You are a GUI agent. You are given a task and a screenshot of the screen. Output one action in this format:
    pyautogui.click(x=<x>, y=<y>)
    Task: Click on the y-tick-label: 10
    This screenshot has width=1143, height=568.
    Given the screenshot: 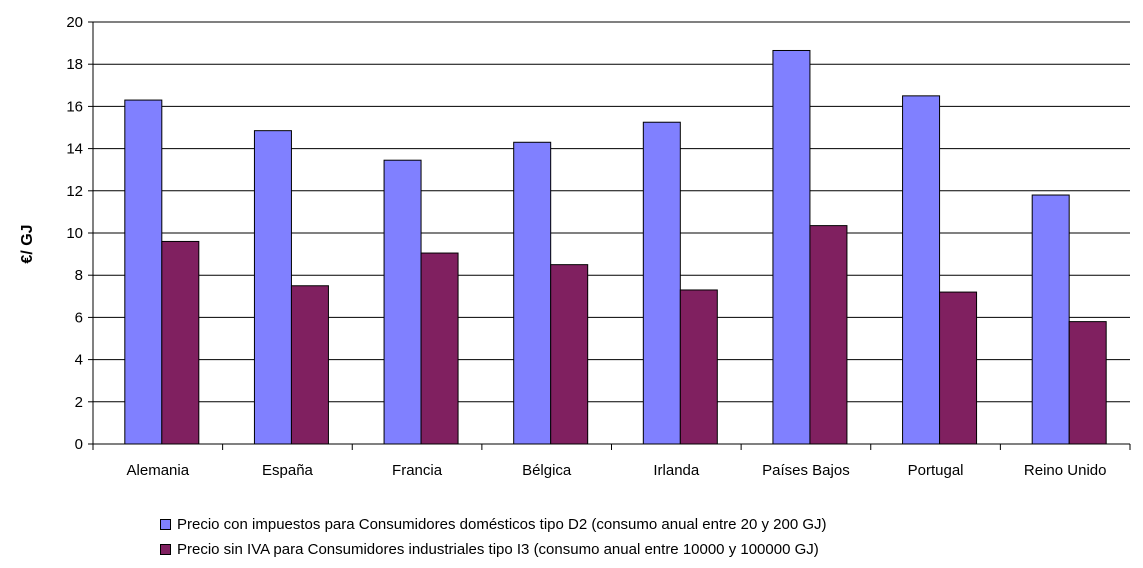 What is the action you would take?
    pyautogui.click(x=74, y=233)
    